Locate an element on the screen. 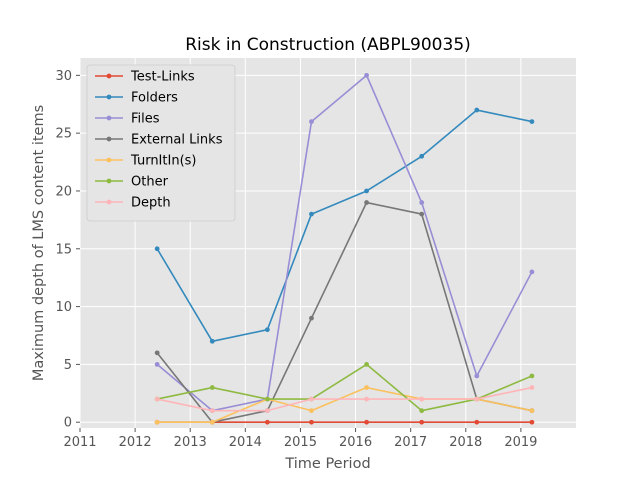 The width and height of the screenshot is (640, 480). x-axis-title: Time Period is located at coordinates (327, 464).